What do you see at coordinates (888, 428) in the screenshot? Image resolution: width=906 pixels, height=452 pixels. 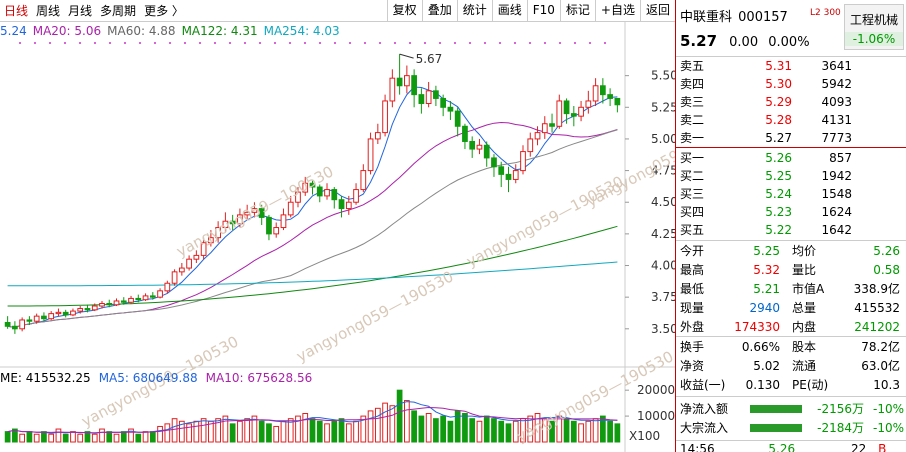 I see `flow-pct: -10%` at bounding box center [888, 428].